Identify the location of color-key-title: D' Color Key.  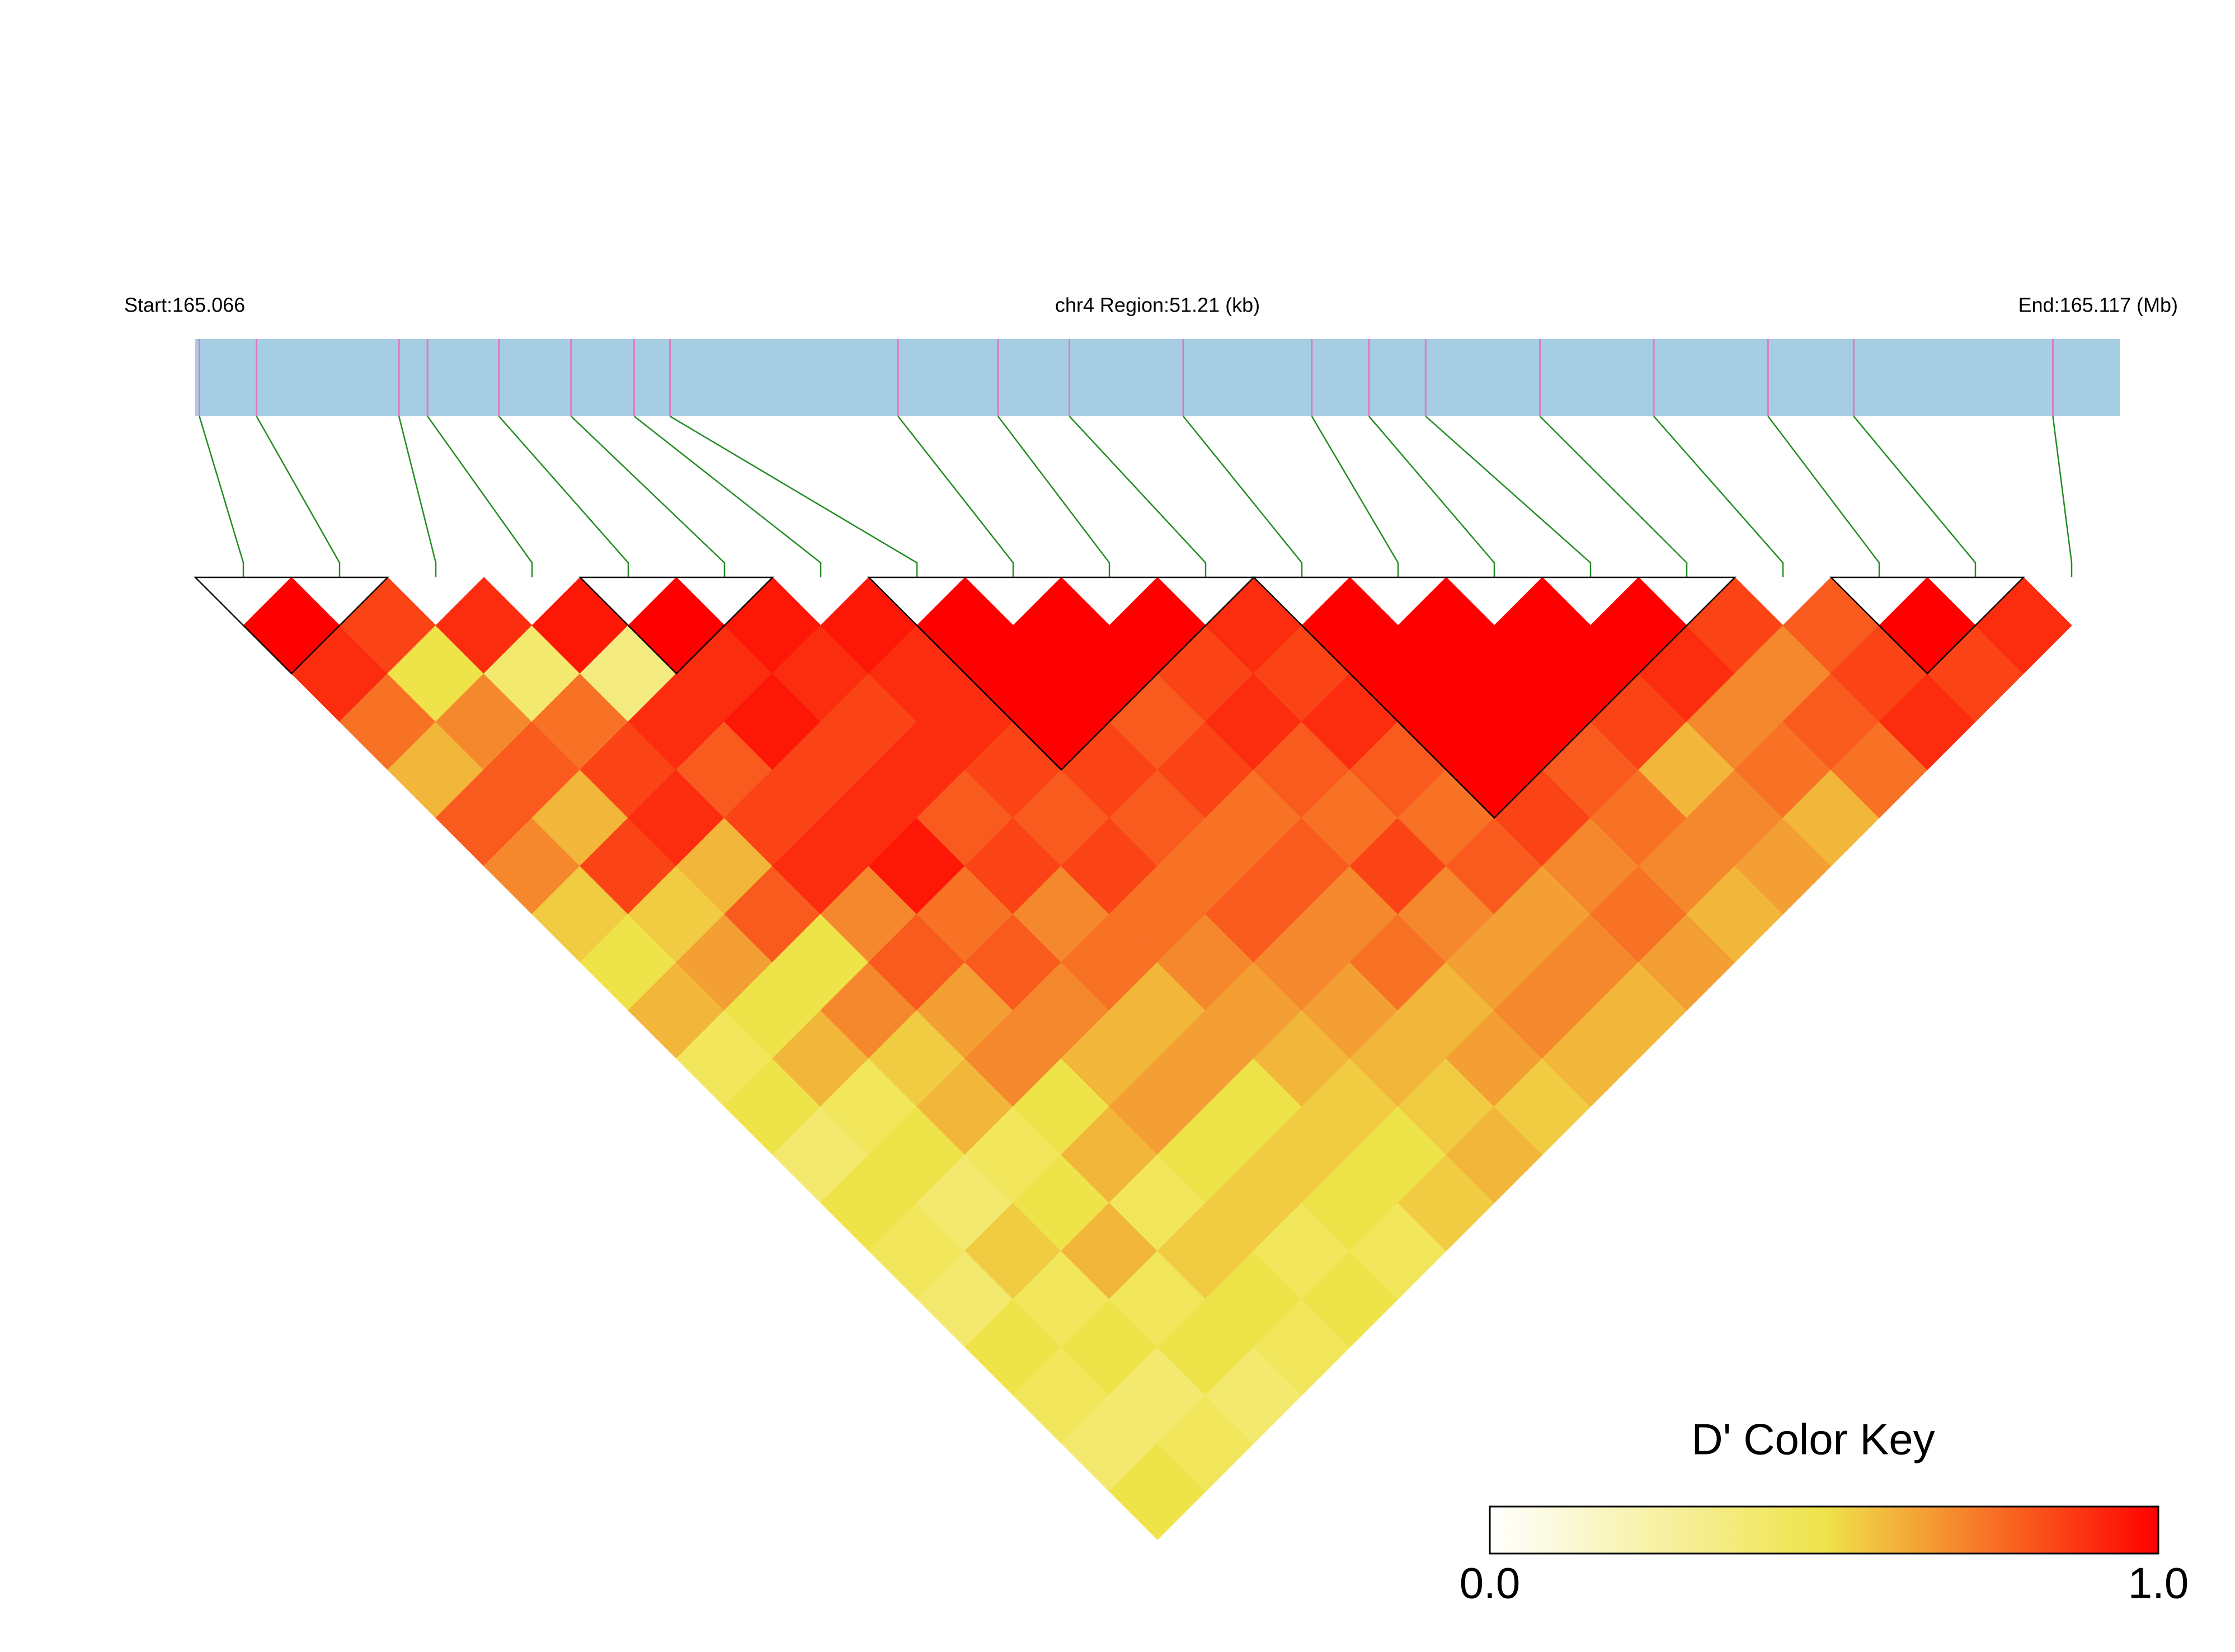
(1813, 1439).